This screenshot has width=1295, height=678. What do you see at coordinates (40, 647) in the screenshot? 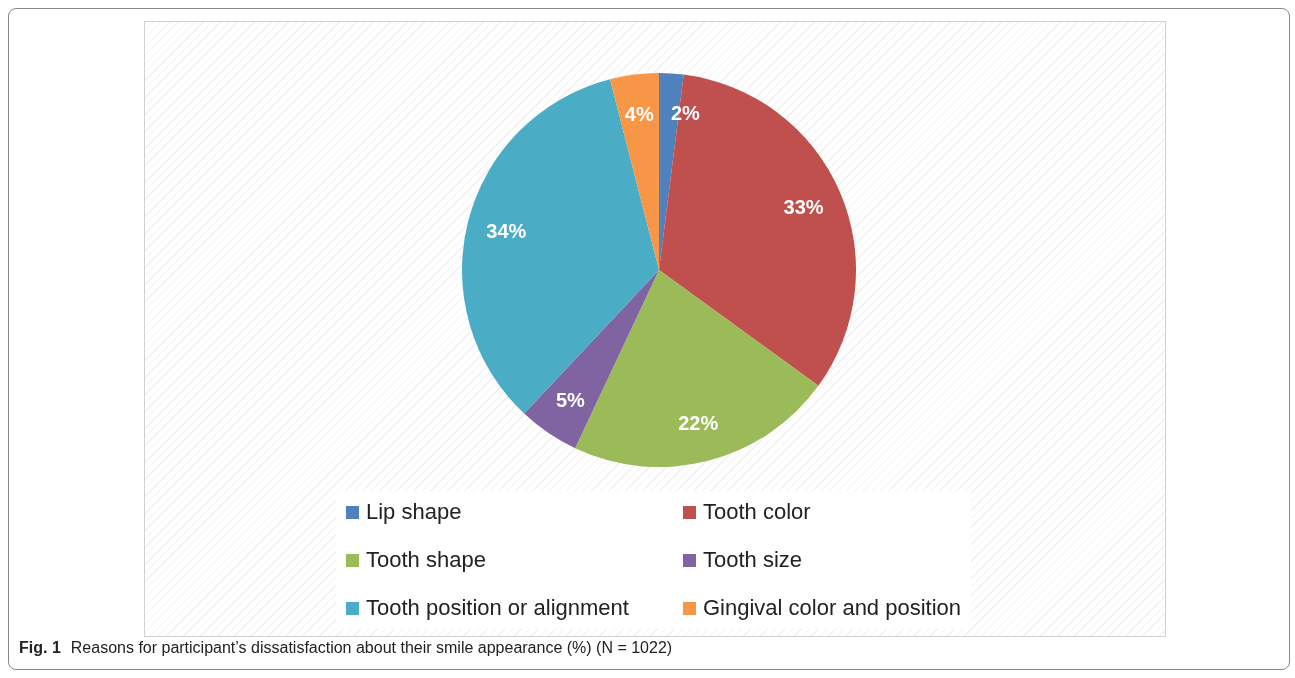
I see `caption: Fig. 1` at bounding box center [40, 647].